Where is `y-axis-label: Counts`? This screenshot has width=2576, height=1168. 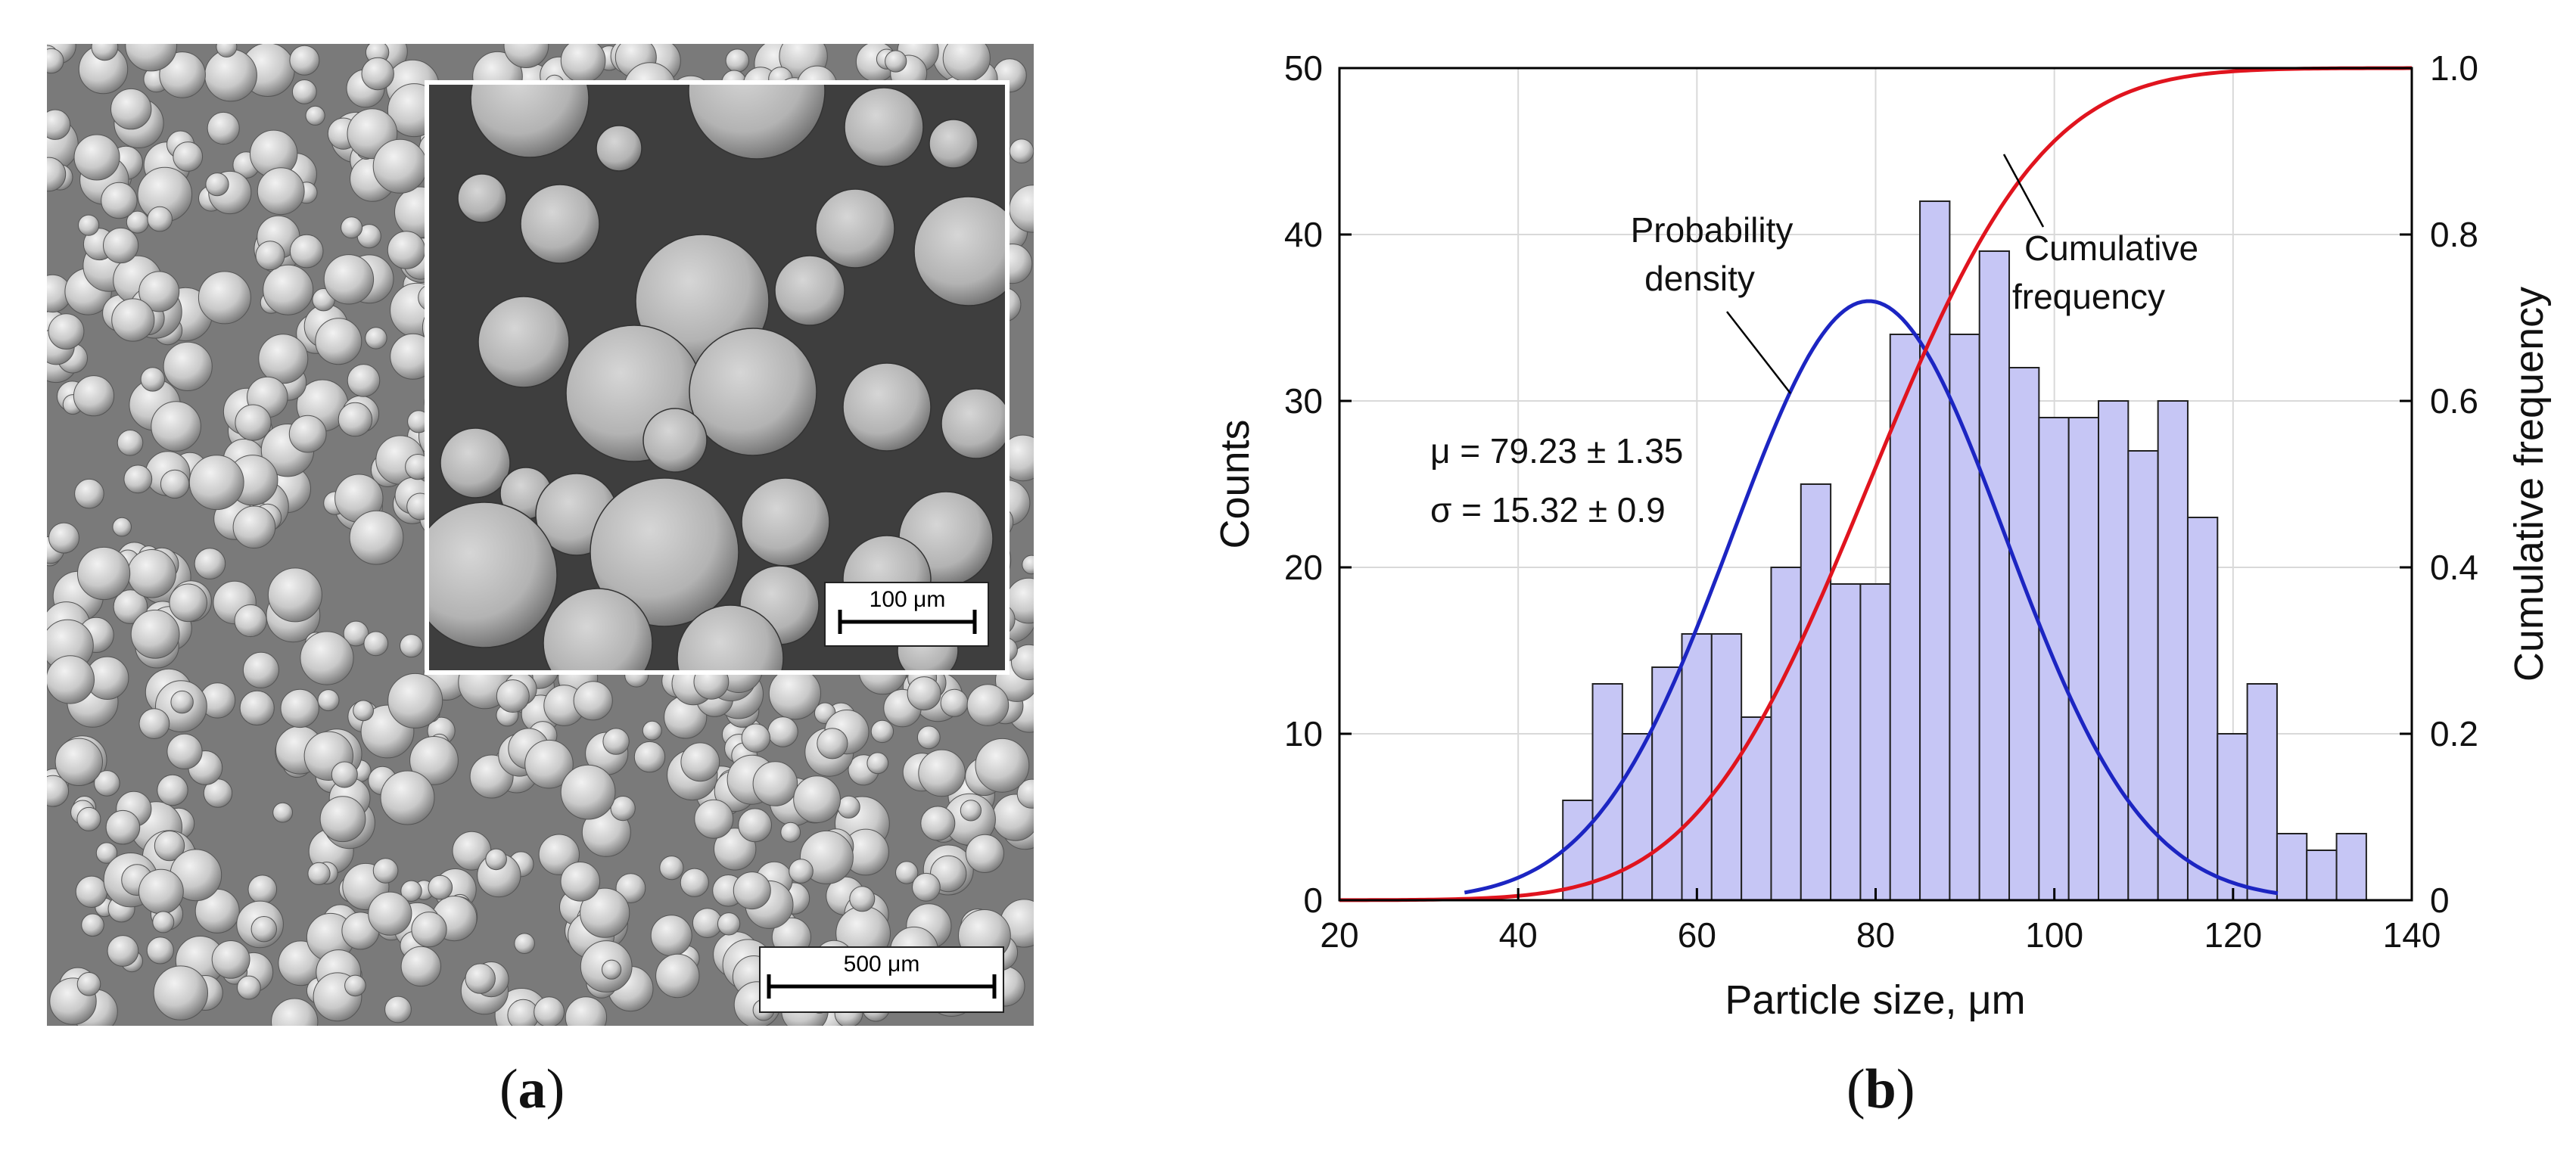 y-axis-label: Counts is located at coordinates (1235, 483).